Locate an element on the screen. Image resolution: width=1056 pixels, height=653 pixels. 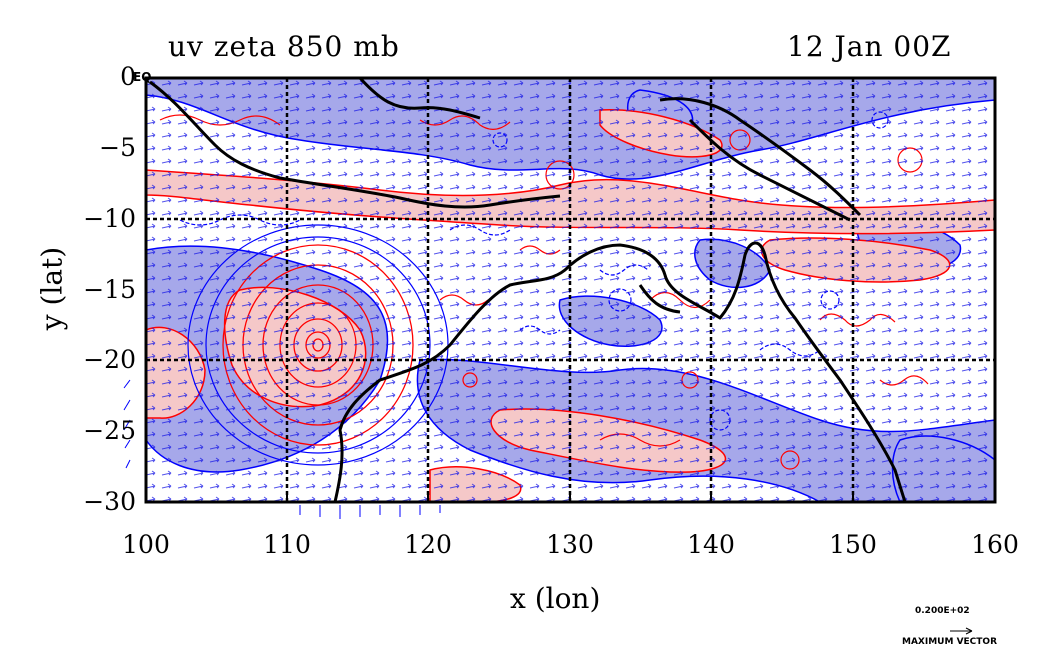
x-tick-label: 150 is located at coordinates (853, 544).